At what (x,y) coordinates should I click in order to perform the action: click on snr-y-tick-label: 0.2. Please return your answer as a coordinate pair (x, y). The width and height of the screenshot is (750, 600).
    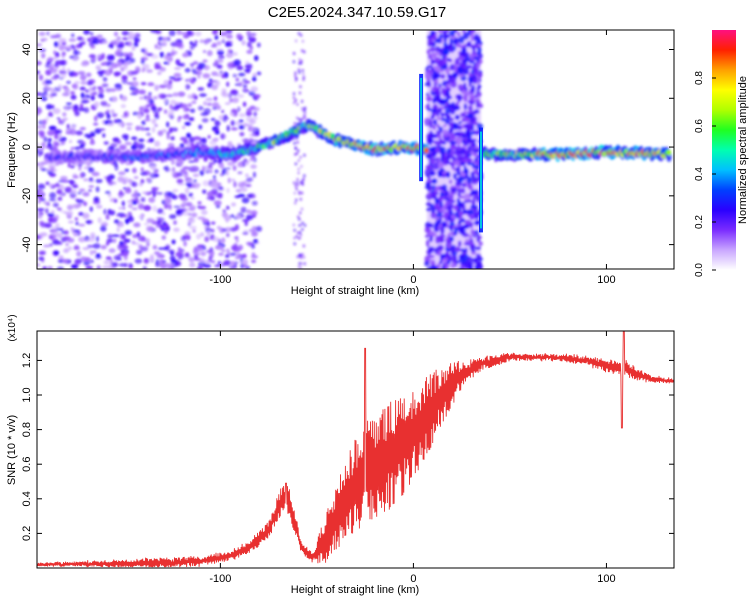
    Looking at the image, I should click on (27, 533).